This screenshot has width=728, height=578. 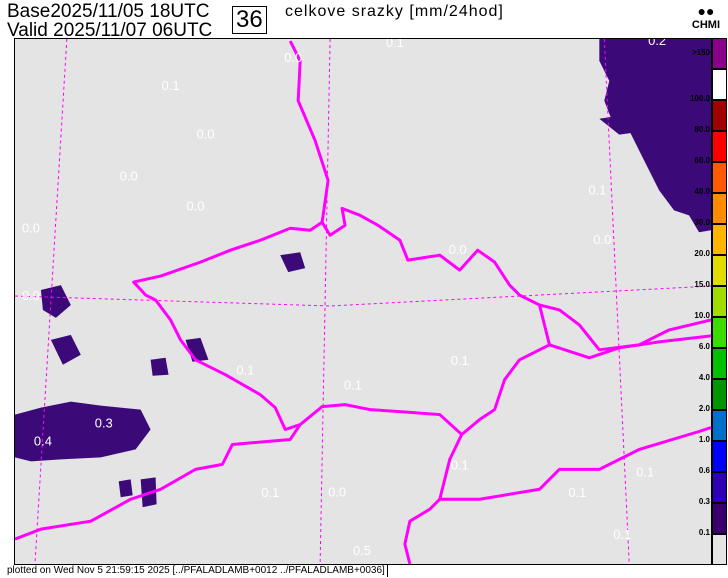 What do you see at coordinates (394, 11) in the screenshot?
I see `map-title: celkove srazky [mm/24hod]` at bounding box center [394, 11].